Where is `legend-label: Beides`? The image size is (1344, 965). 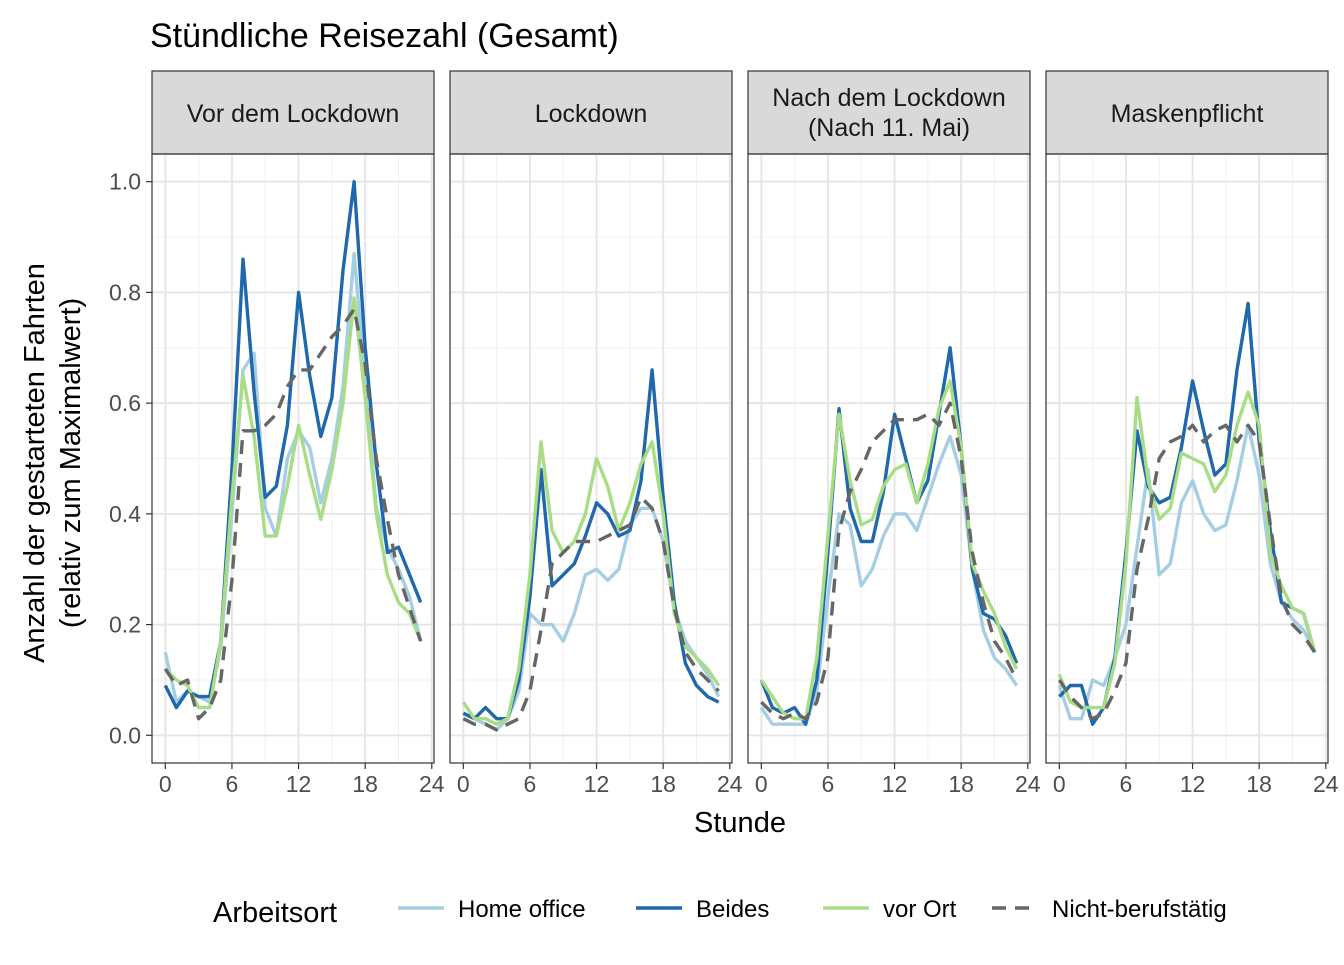
legend-label: Beides is located at coordinates (732, 909).